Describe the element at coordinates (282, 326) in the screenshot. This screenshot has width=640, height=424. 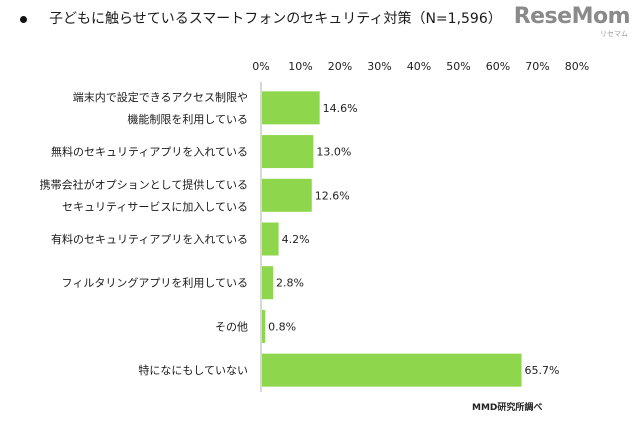
I see `bar-value-label: 0.8%` at that location.